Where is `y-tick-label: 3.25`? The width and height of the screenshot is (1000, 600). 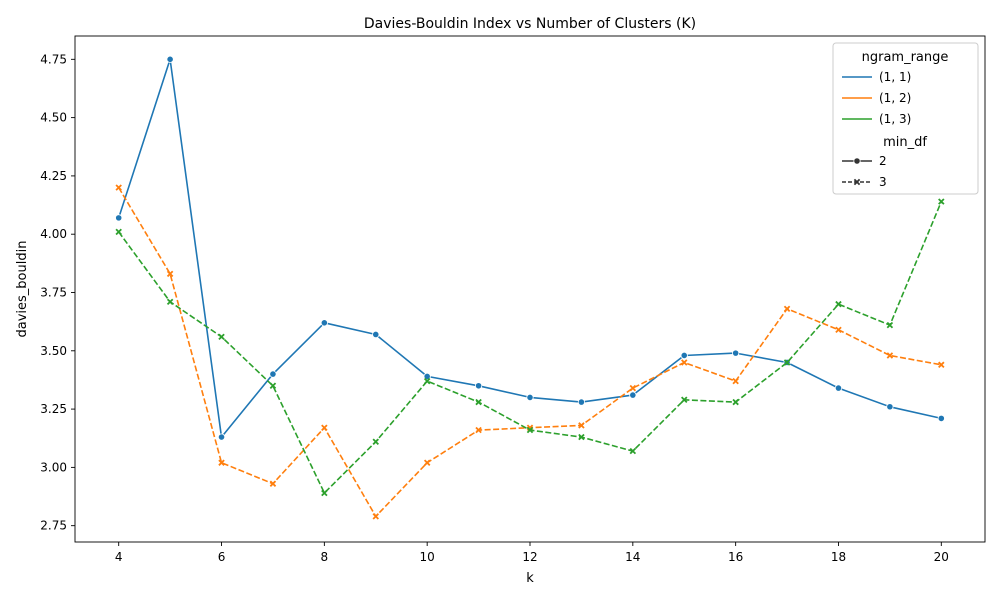 y-tick-label: 3.25 is located at coordinates (53, 409).